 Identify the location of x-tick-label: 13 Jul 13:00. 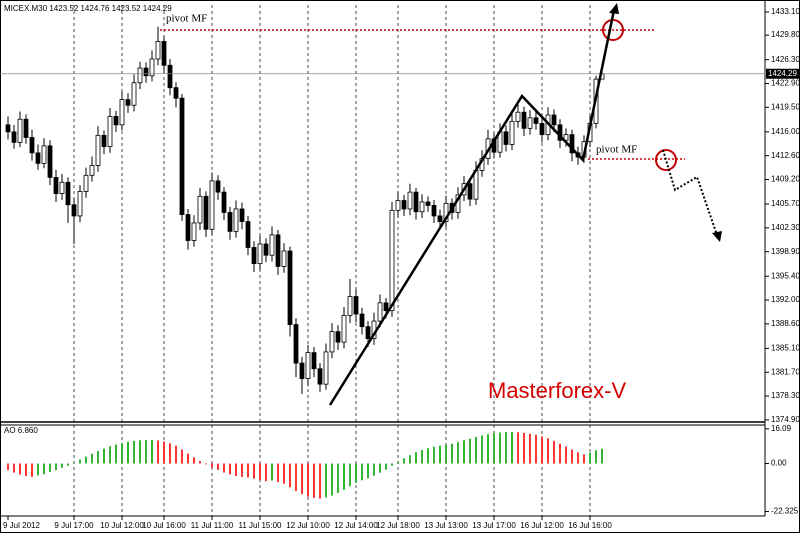
(446, 525).